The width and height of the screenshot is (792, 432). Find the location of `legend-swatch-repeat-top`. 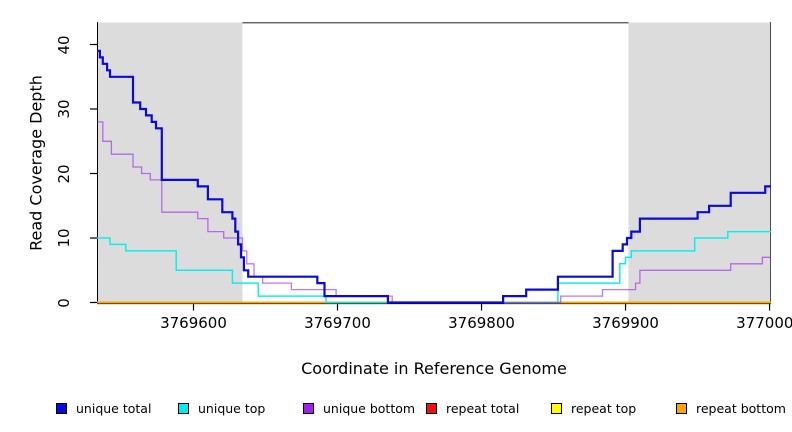

legend-swatch-repeat-top is located at coordinates (556, 408).